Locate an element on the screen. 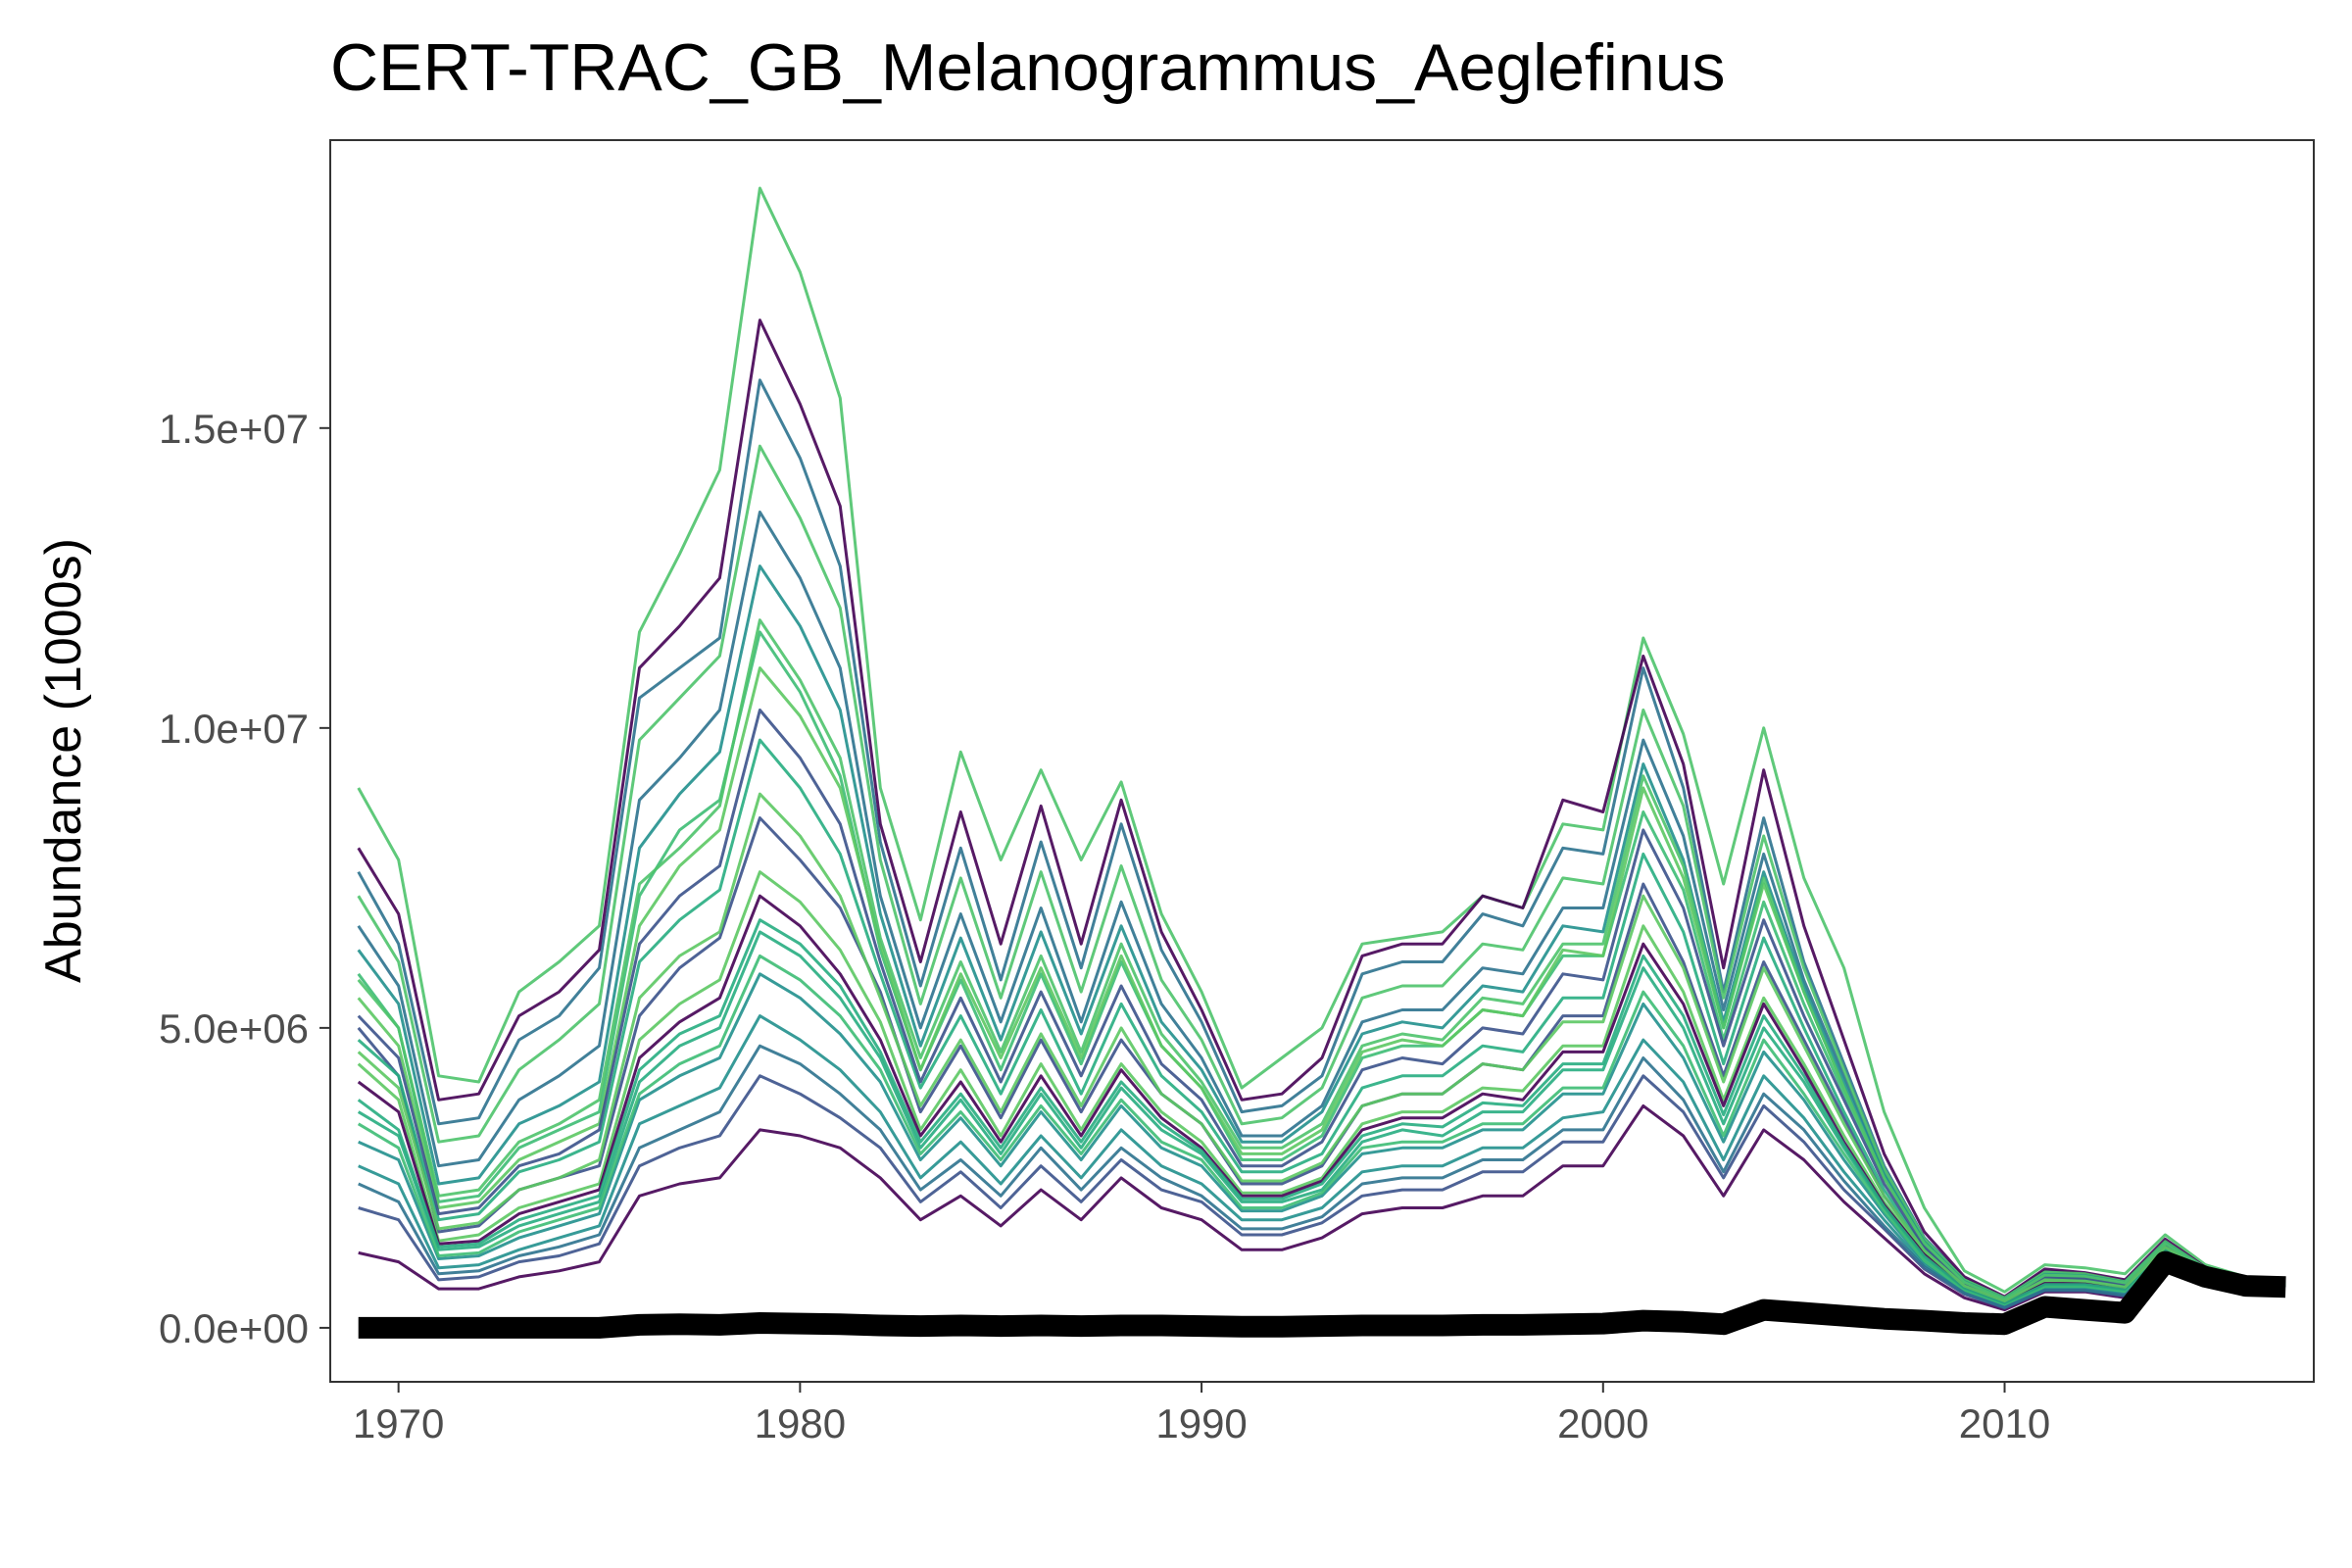 The image size is (2352, 1568). chart-title: CERT-TRAC_GB_Melanogrammus_Aeglefinus is located at coordinates (1028, 67).